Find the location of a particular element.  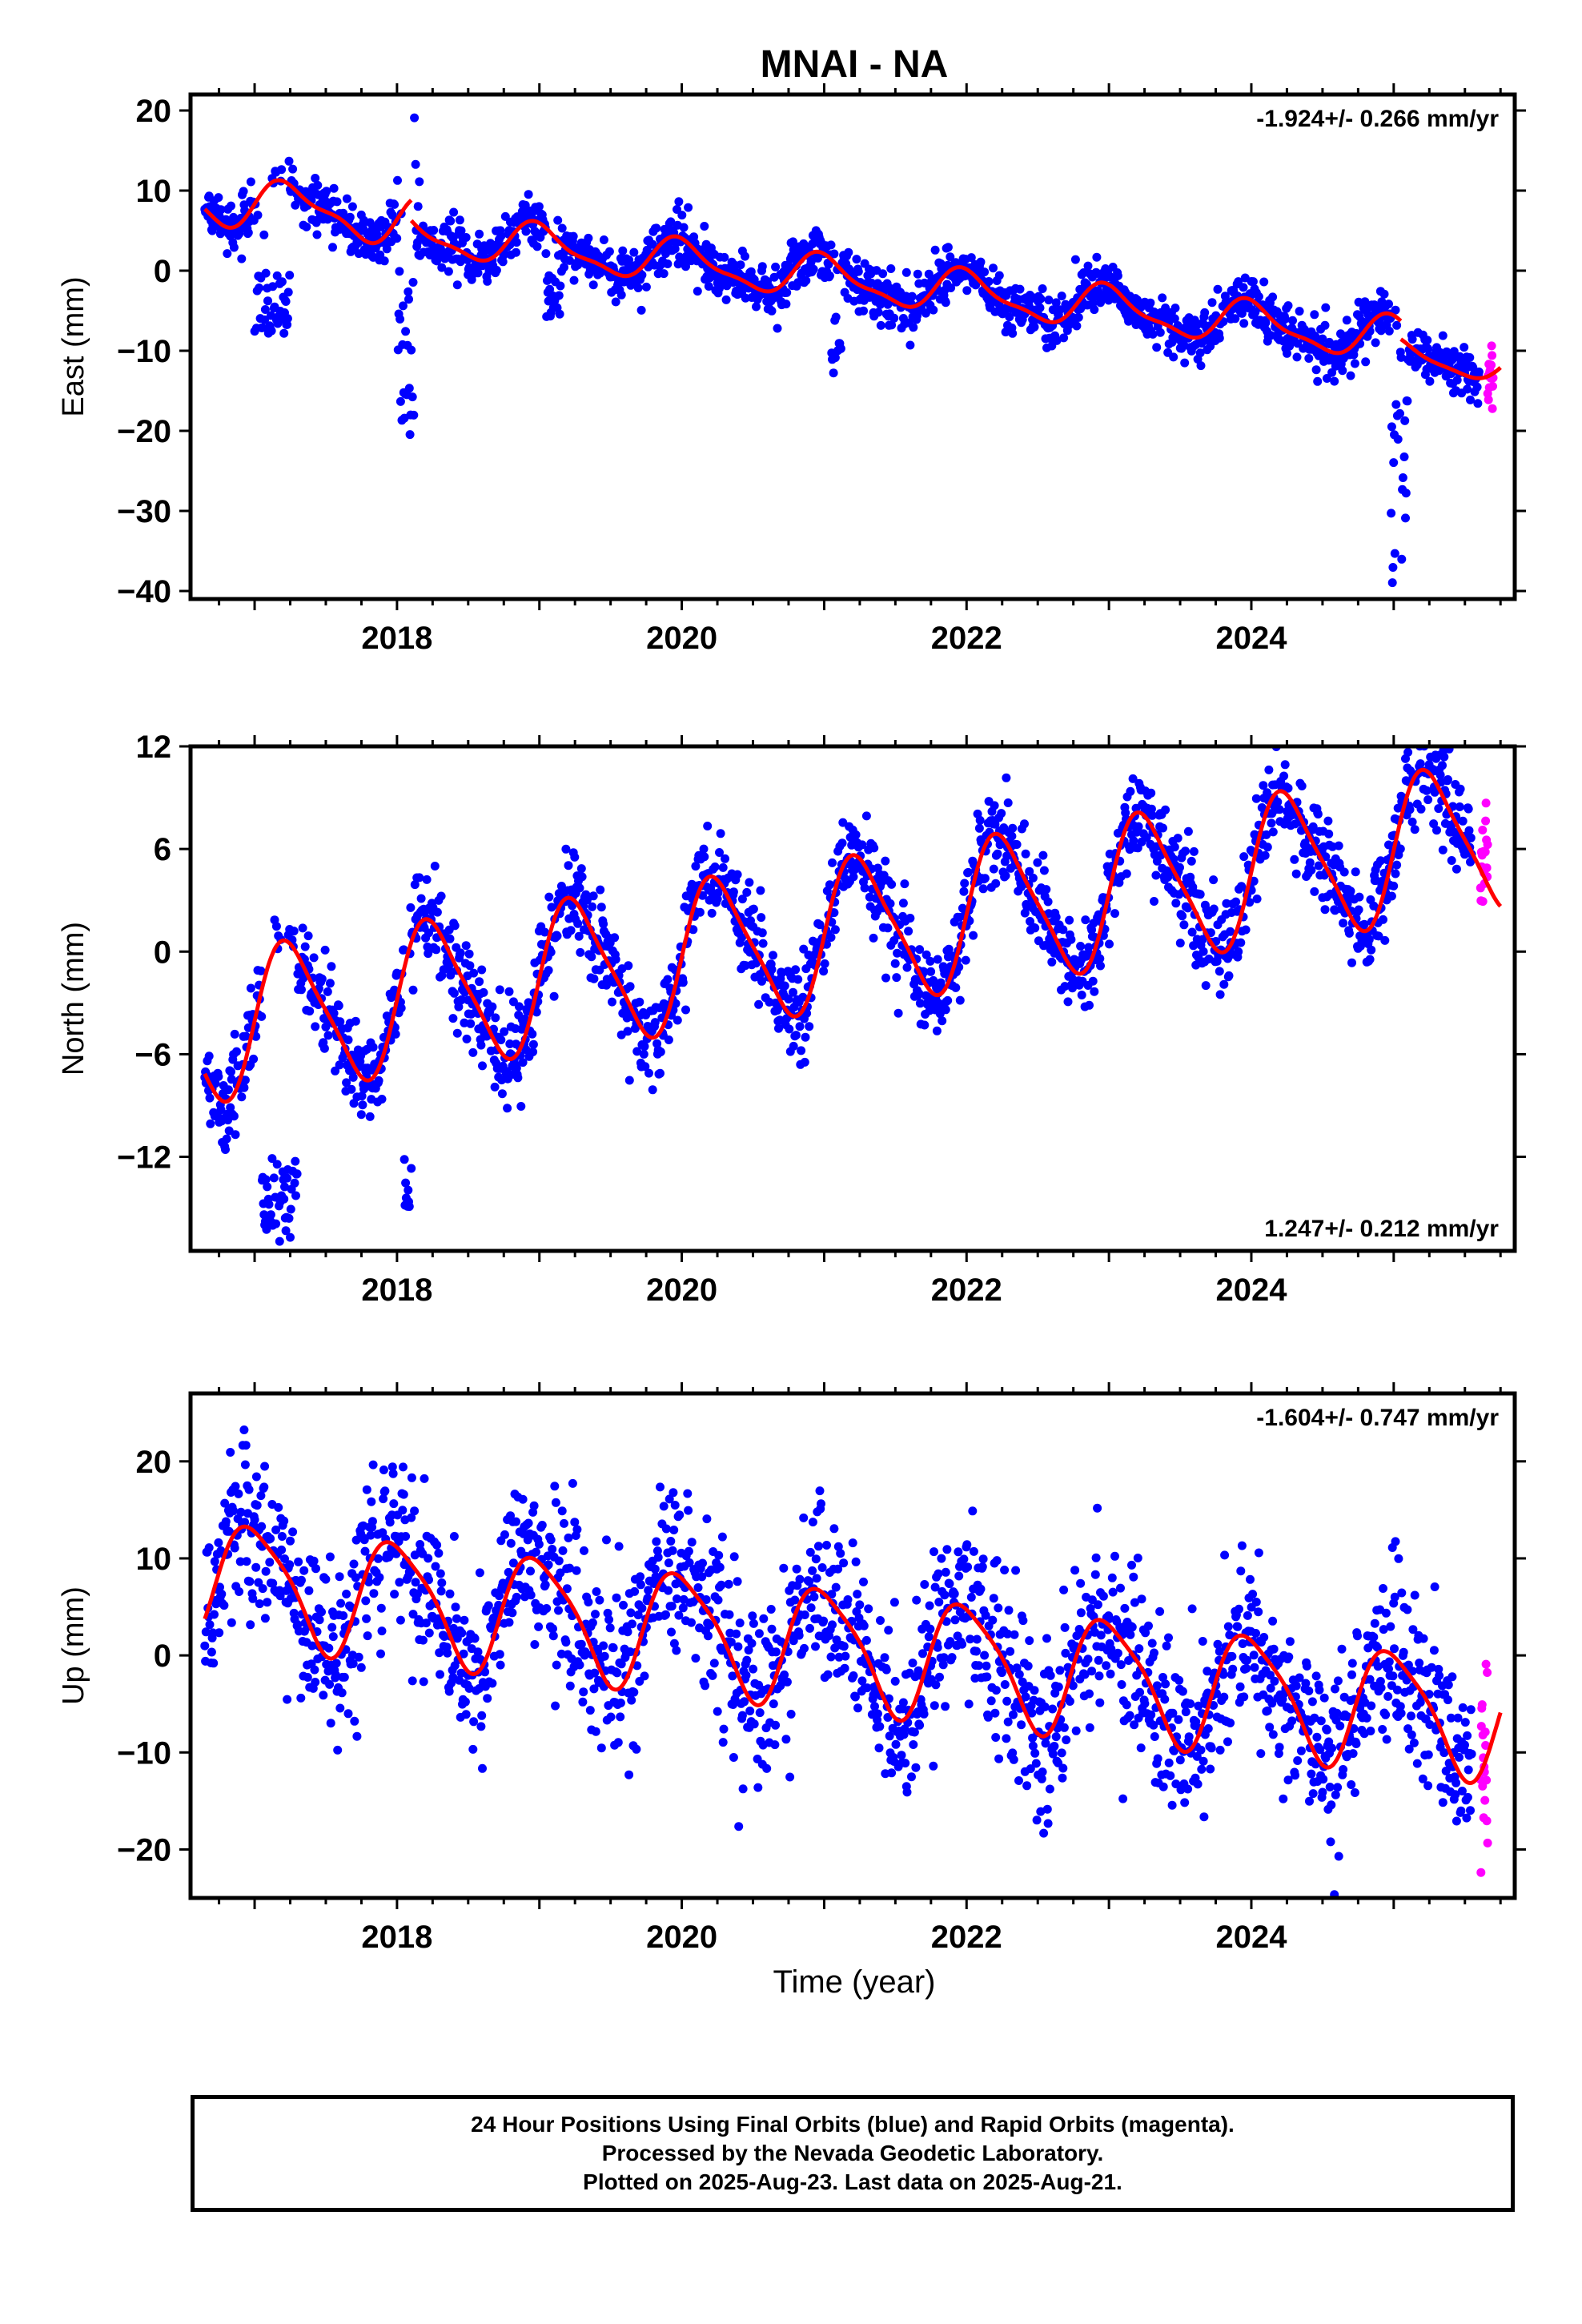

north-fit-line is located at coordinates (853, 935).